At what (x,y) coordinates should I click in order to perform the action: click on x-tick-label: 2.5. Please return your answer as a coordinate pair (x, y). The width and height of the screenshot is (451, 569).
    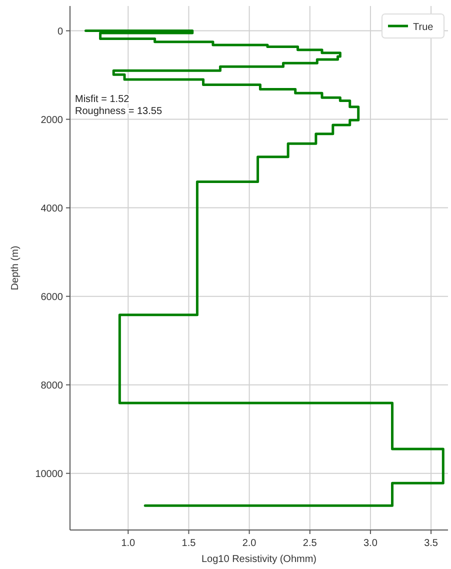
    Looking at the image, I should click on (310, 543).